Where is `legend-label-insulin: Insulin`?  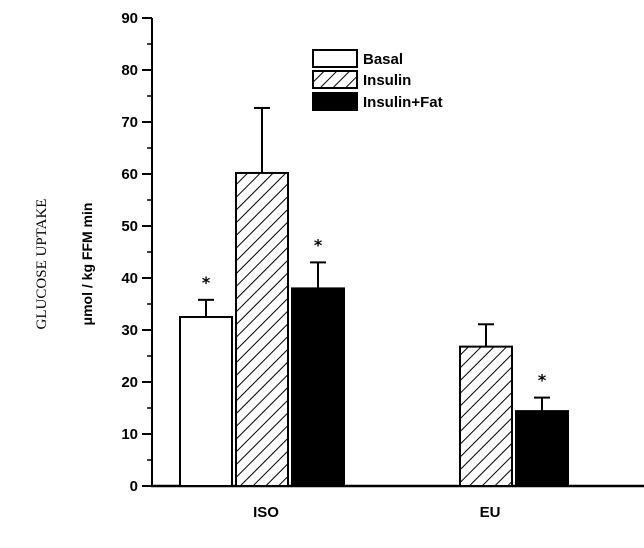 legend-label-insulin: Insulin is located at coordinates (387, 80).